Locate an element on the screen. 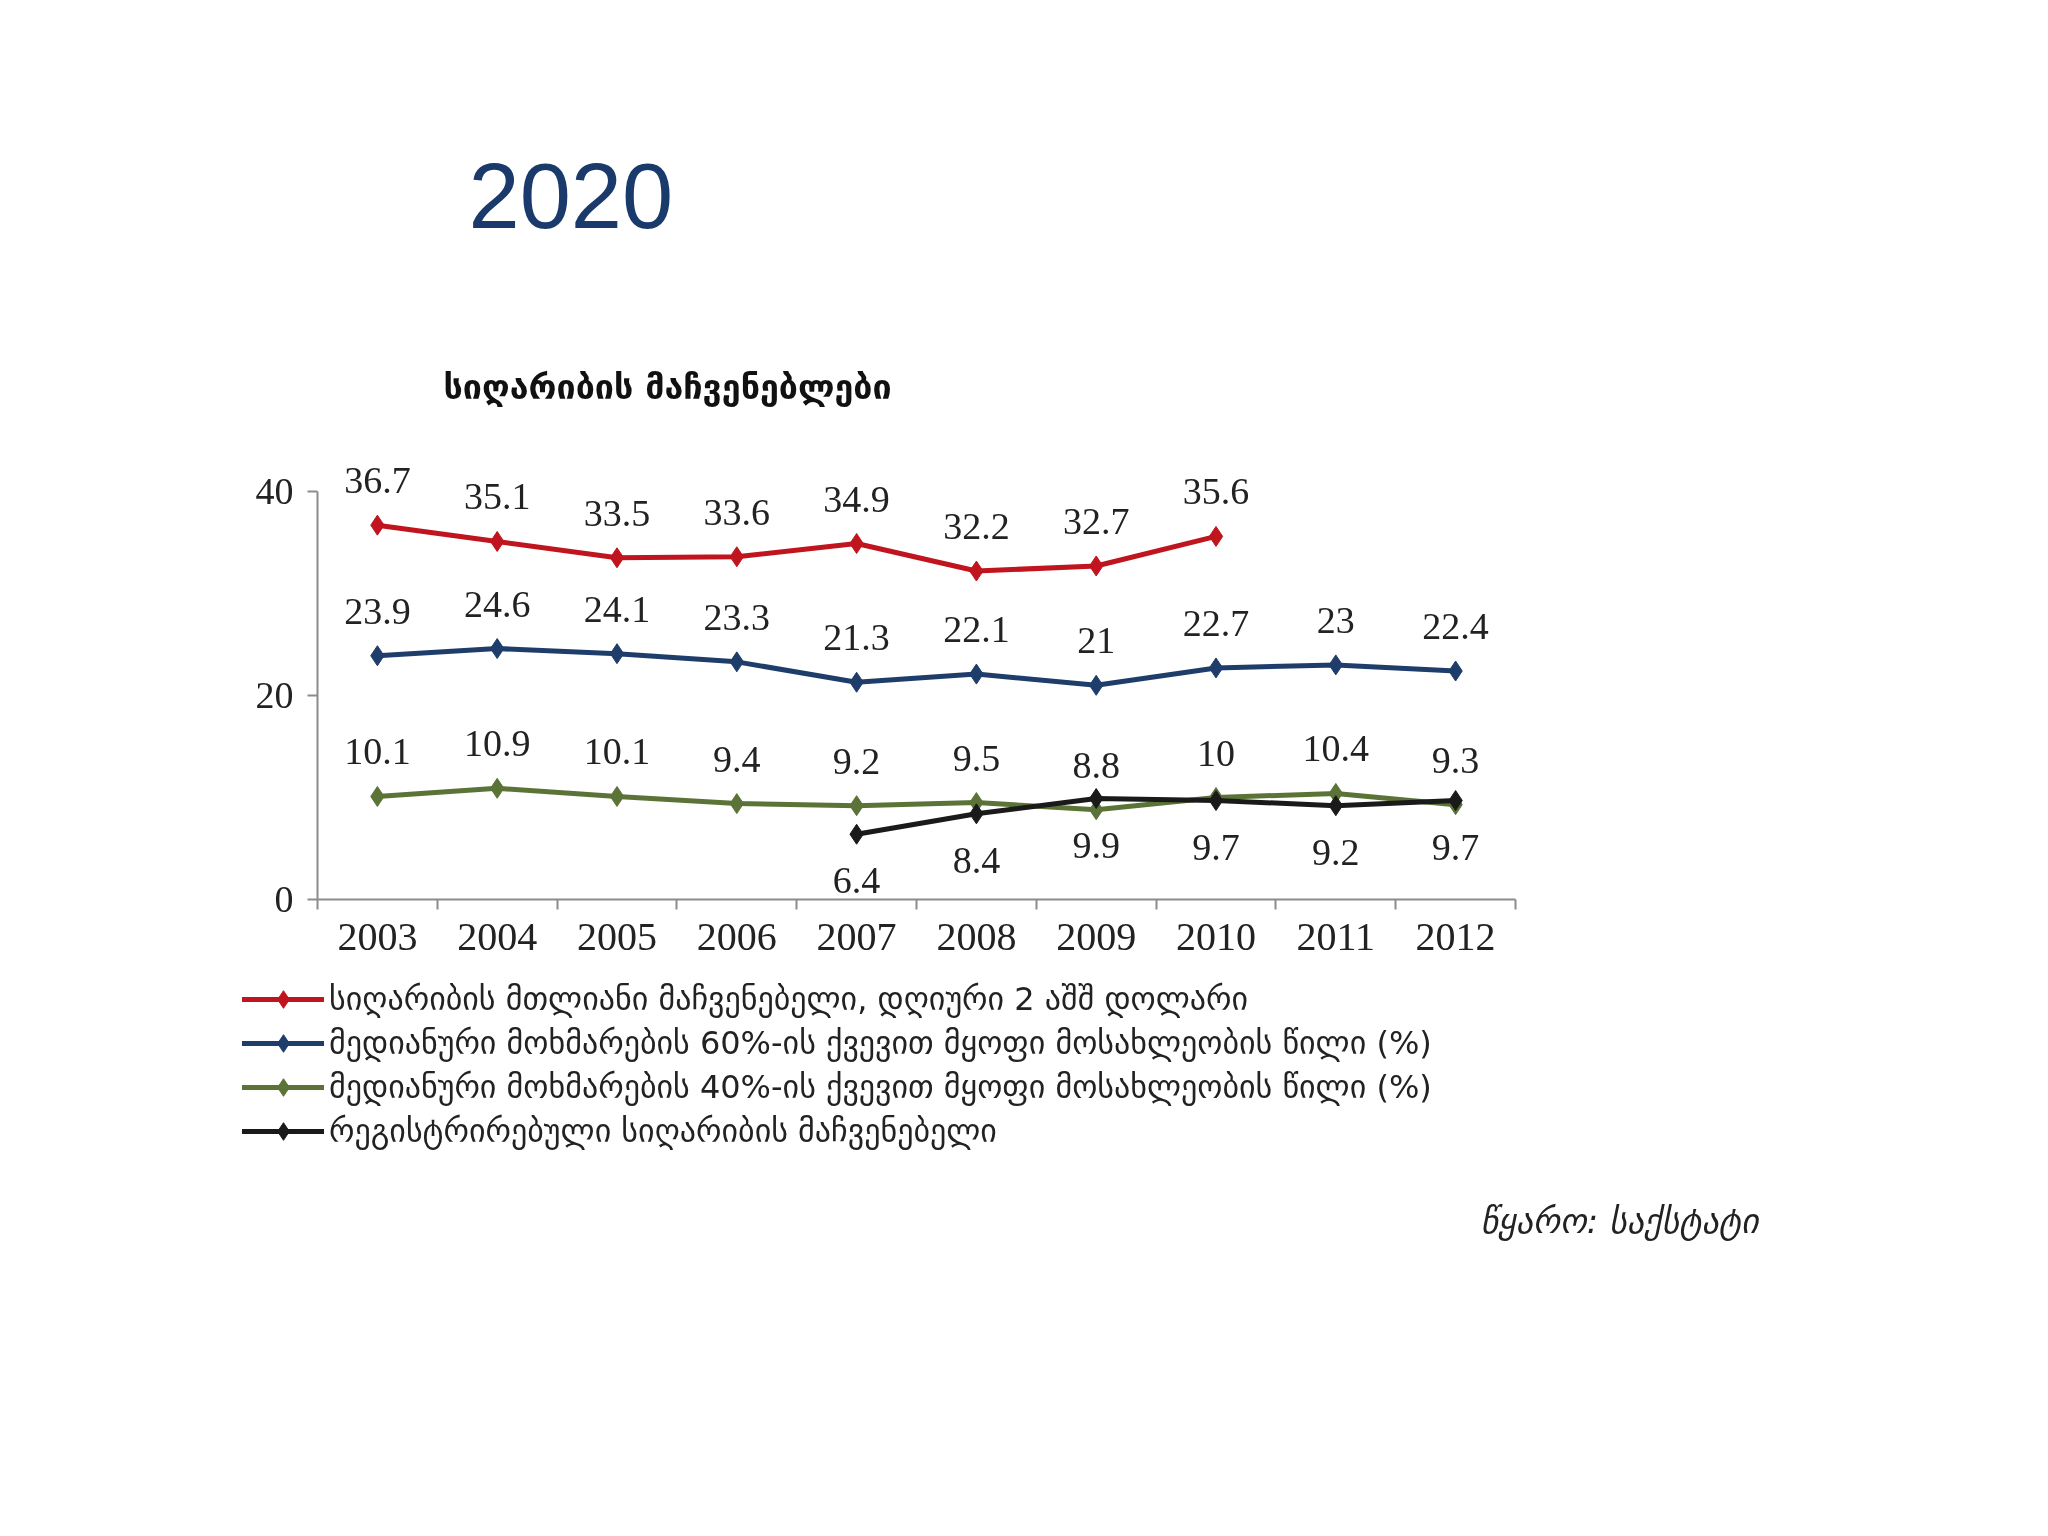  x-tick-label: 2006 is located at coordinates (736, 936).